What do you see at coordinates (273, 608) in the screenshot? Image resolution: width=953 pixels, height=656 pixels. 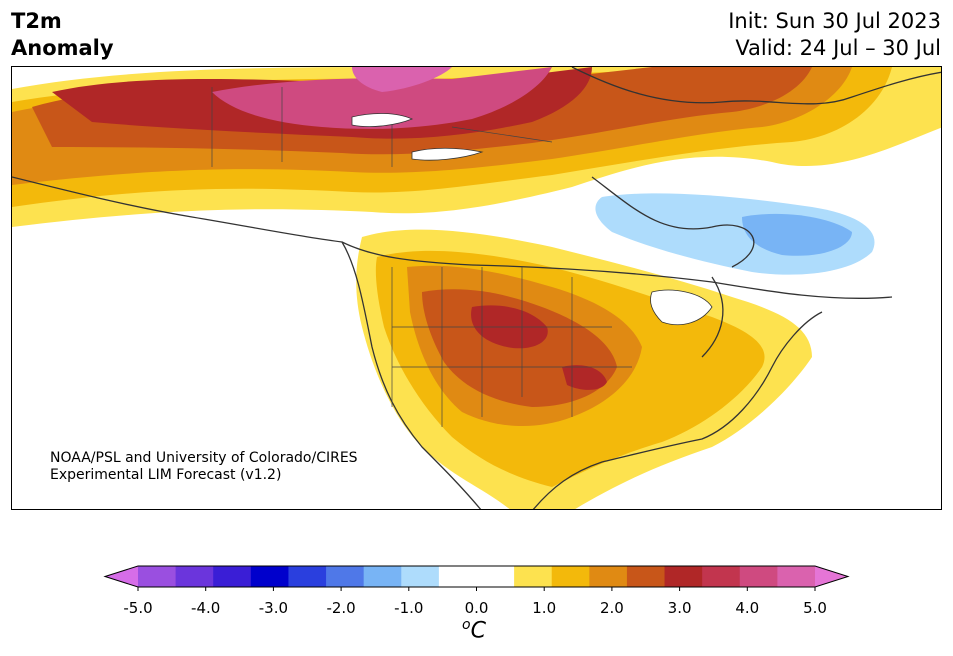 I see `colorbar-tick-label: -3.0` at bounding box center [273, 608].